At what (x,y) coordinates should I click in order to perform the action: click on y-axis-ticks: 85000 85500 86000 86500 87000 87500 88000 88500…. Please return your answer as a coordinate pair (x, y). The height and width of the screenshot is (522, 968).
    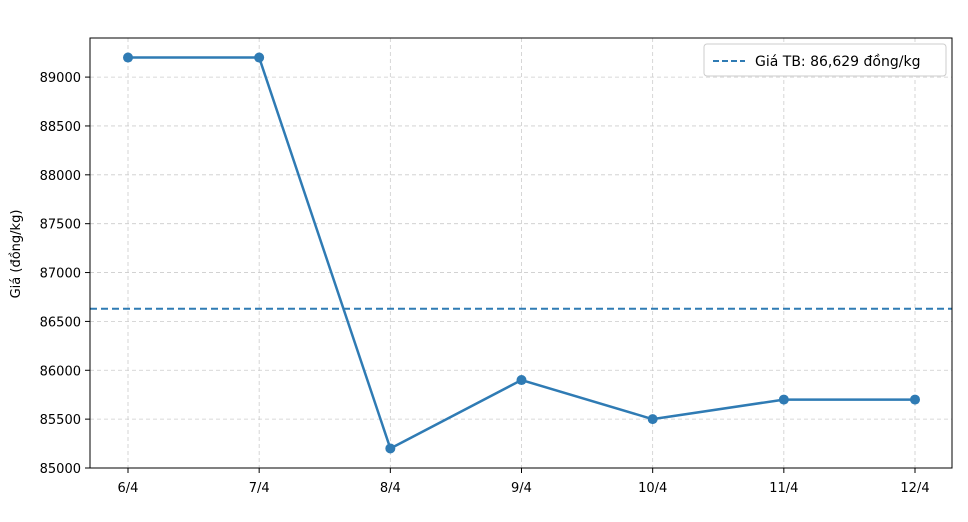
    Looking at the image, I should click on (65, 274).